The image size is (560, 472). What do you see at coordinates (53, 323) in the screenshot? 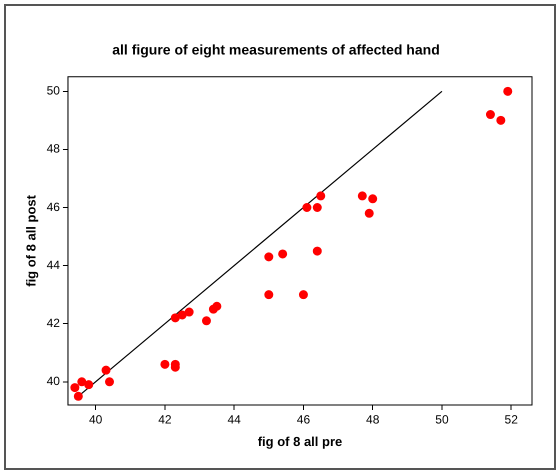
I see `y-tick-label: 42` at bounding box center [53, 323].